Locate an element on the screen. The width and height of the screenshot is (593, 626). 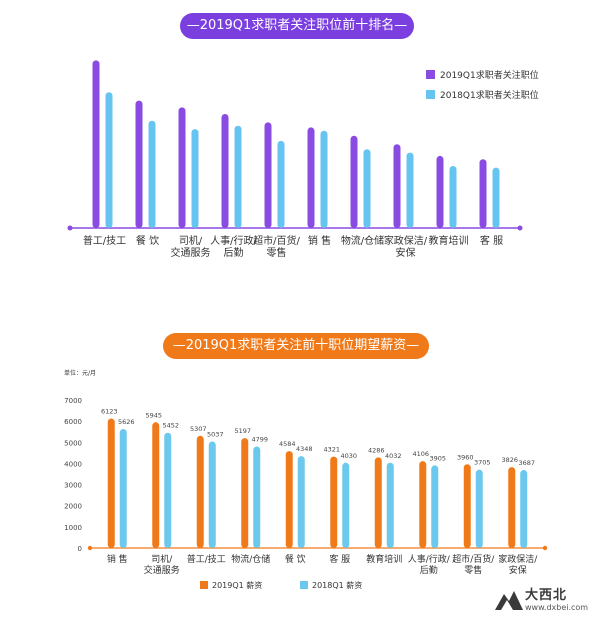
y-tick-label-1: 1000 is located at coordinates (73, 528).